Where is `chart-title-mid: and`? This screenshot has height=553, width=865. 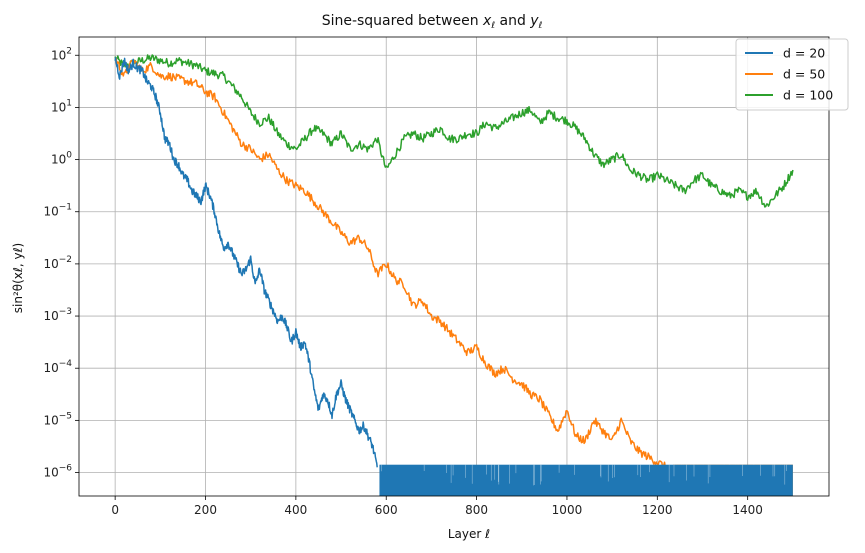 chart-title-mid: and is located at coordinates (512, 21).